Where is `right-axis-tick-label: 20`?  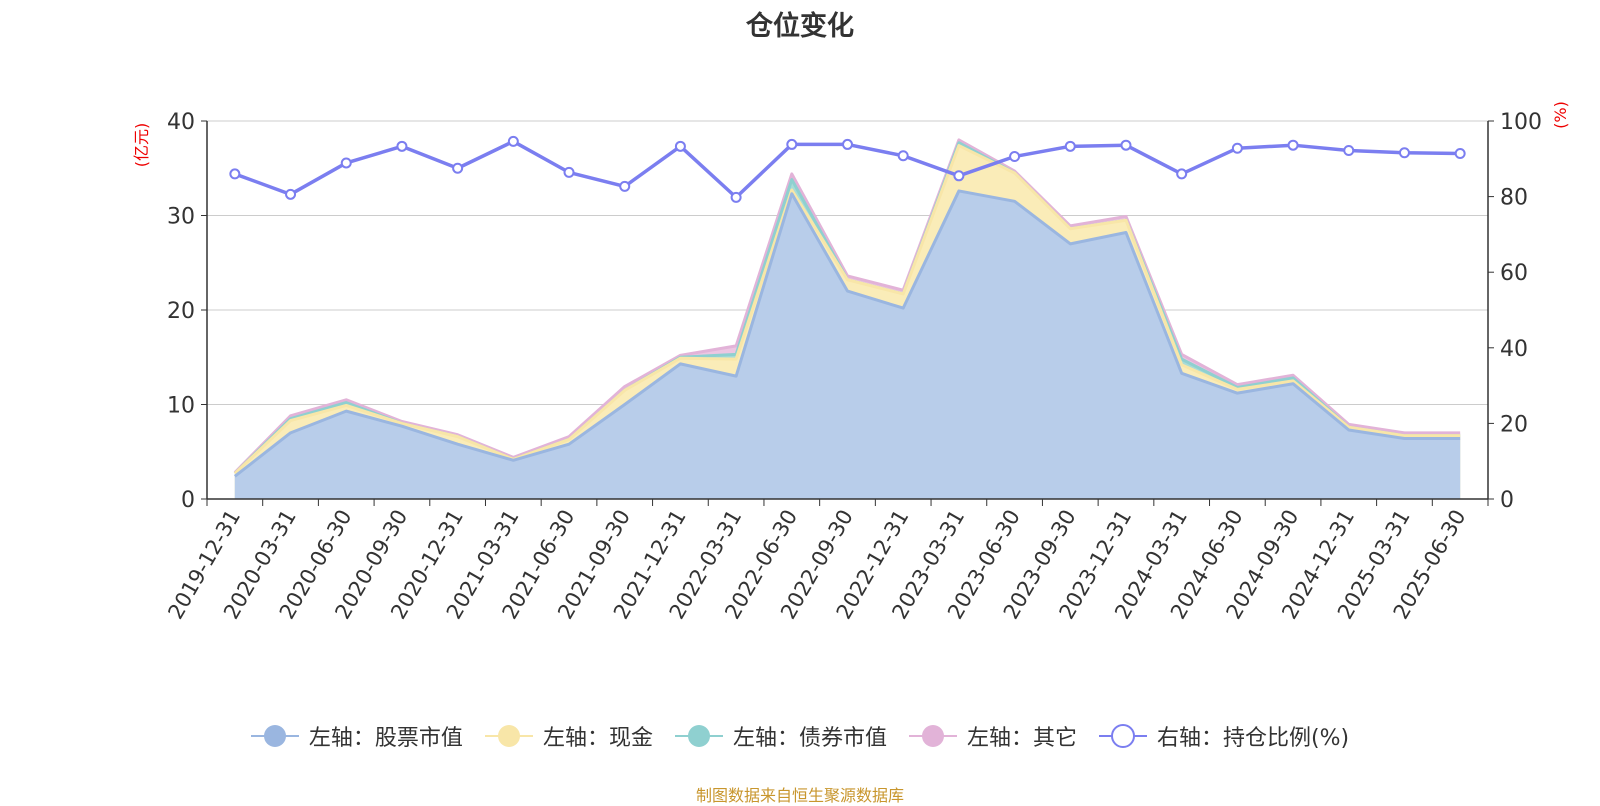 right-axis-tick-label: 20 is located at coordinates (1514, 424).